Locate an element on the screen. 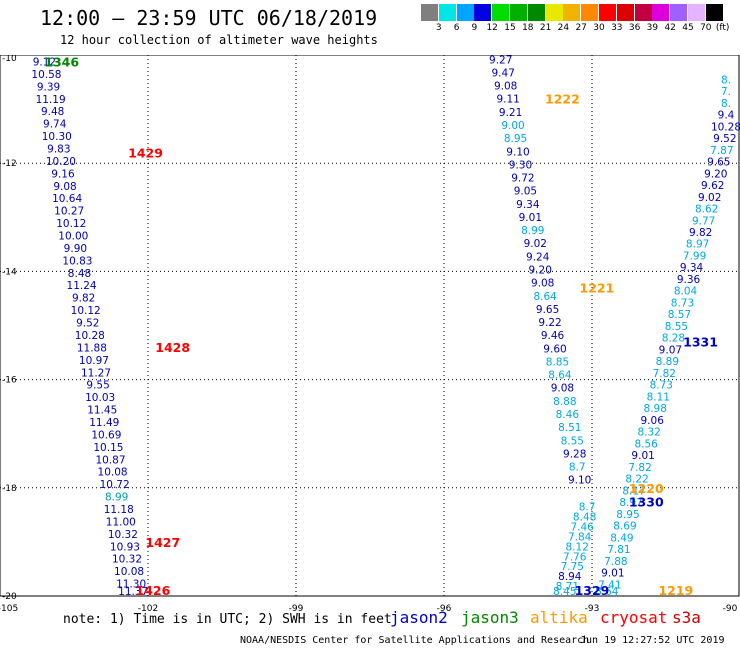 Image resolution: width=740 pixels, height=650 pixels. lon-tick-label: -105 is located at coordinates (9, 609).